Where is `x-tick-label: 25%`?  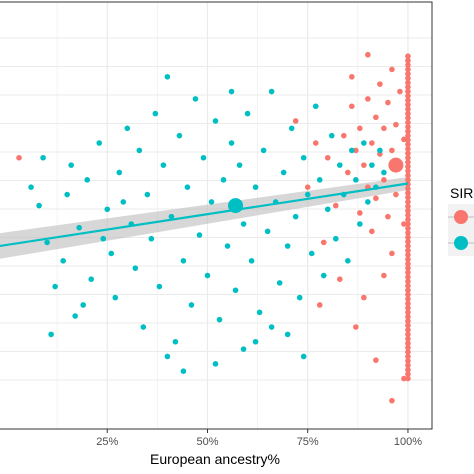
x-tick-label: 25% is located at coordinates (107, 442).